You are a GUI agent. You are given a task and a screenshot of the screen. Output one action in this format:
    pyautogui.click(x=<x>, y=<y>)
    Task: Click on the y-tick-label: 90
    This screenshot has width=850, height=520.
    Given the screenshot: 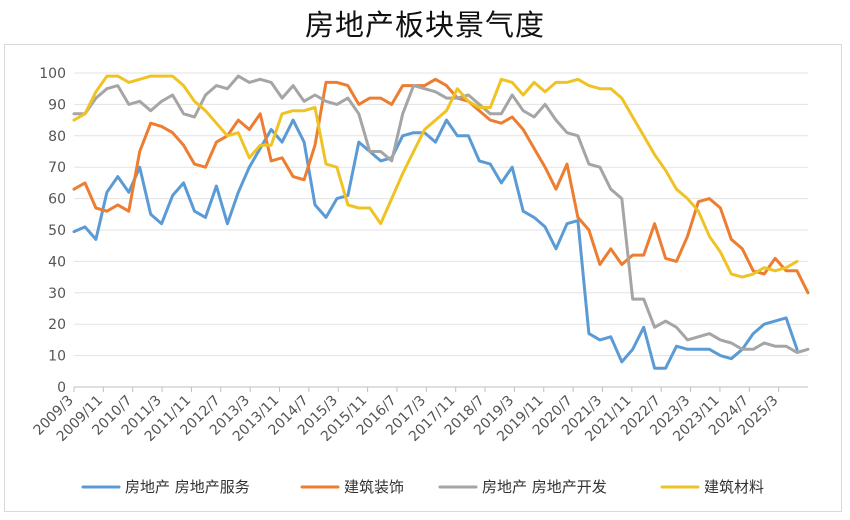 What is the action you would take?
    pyautogui.click(x=57, y=105)
    